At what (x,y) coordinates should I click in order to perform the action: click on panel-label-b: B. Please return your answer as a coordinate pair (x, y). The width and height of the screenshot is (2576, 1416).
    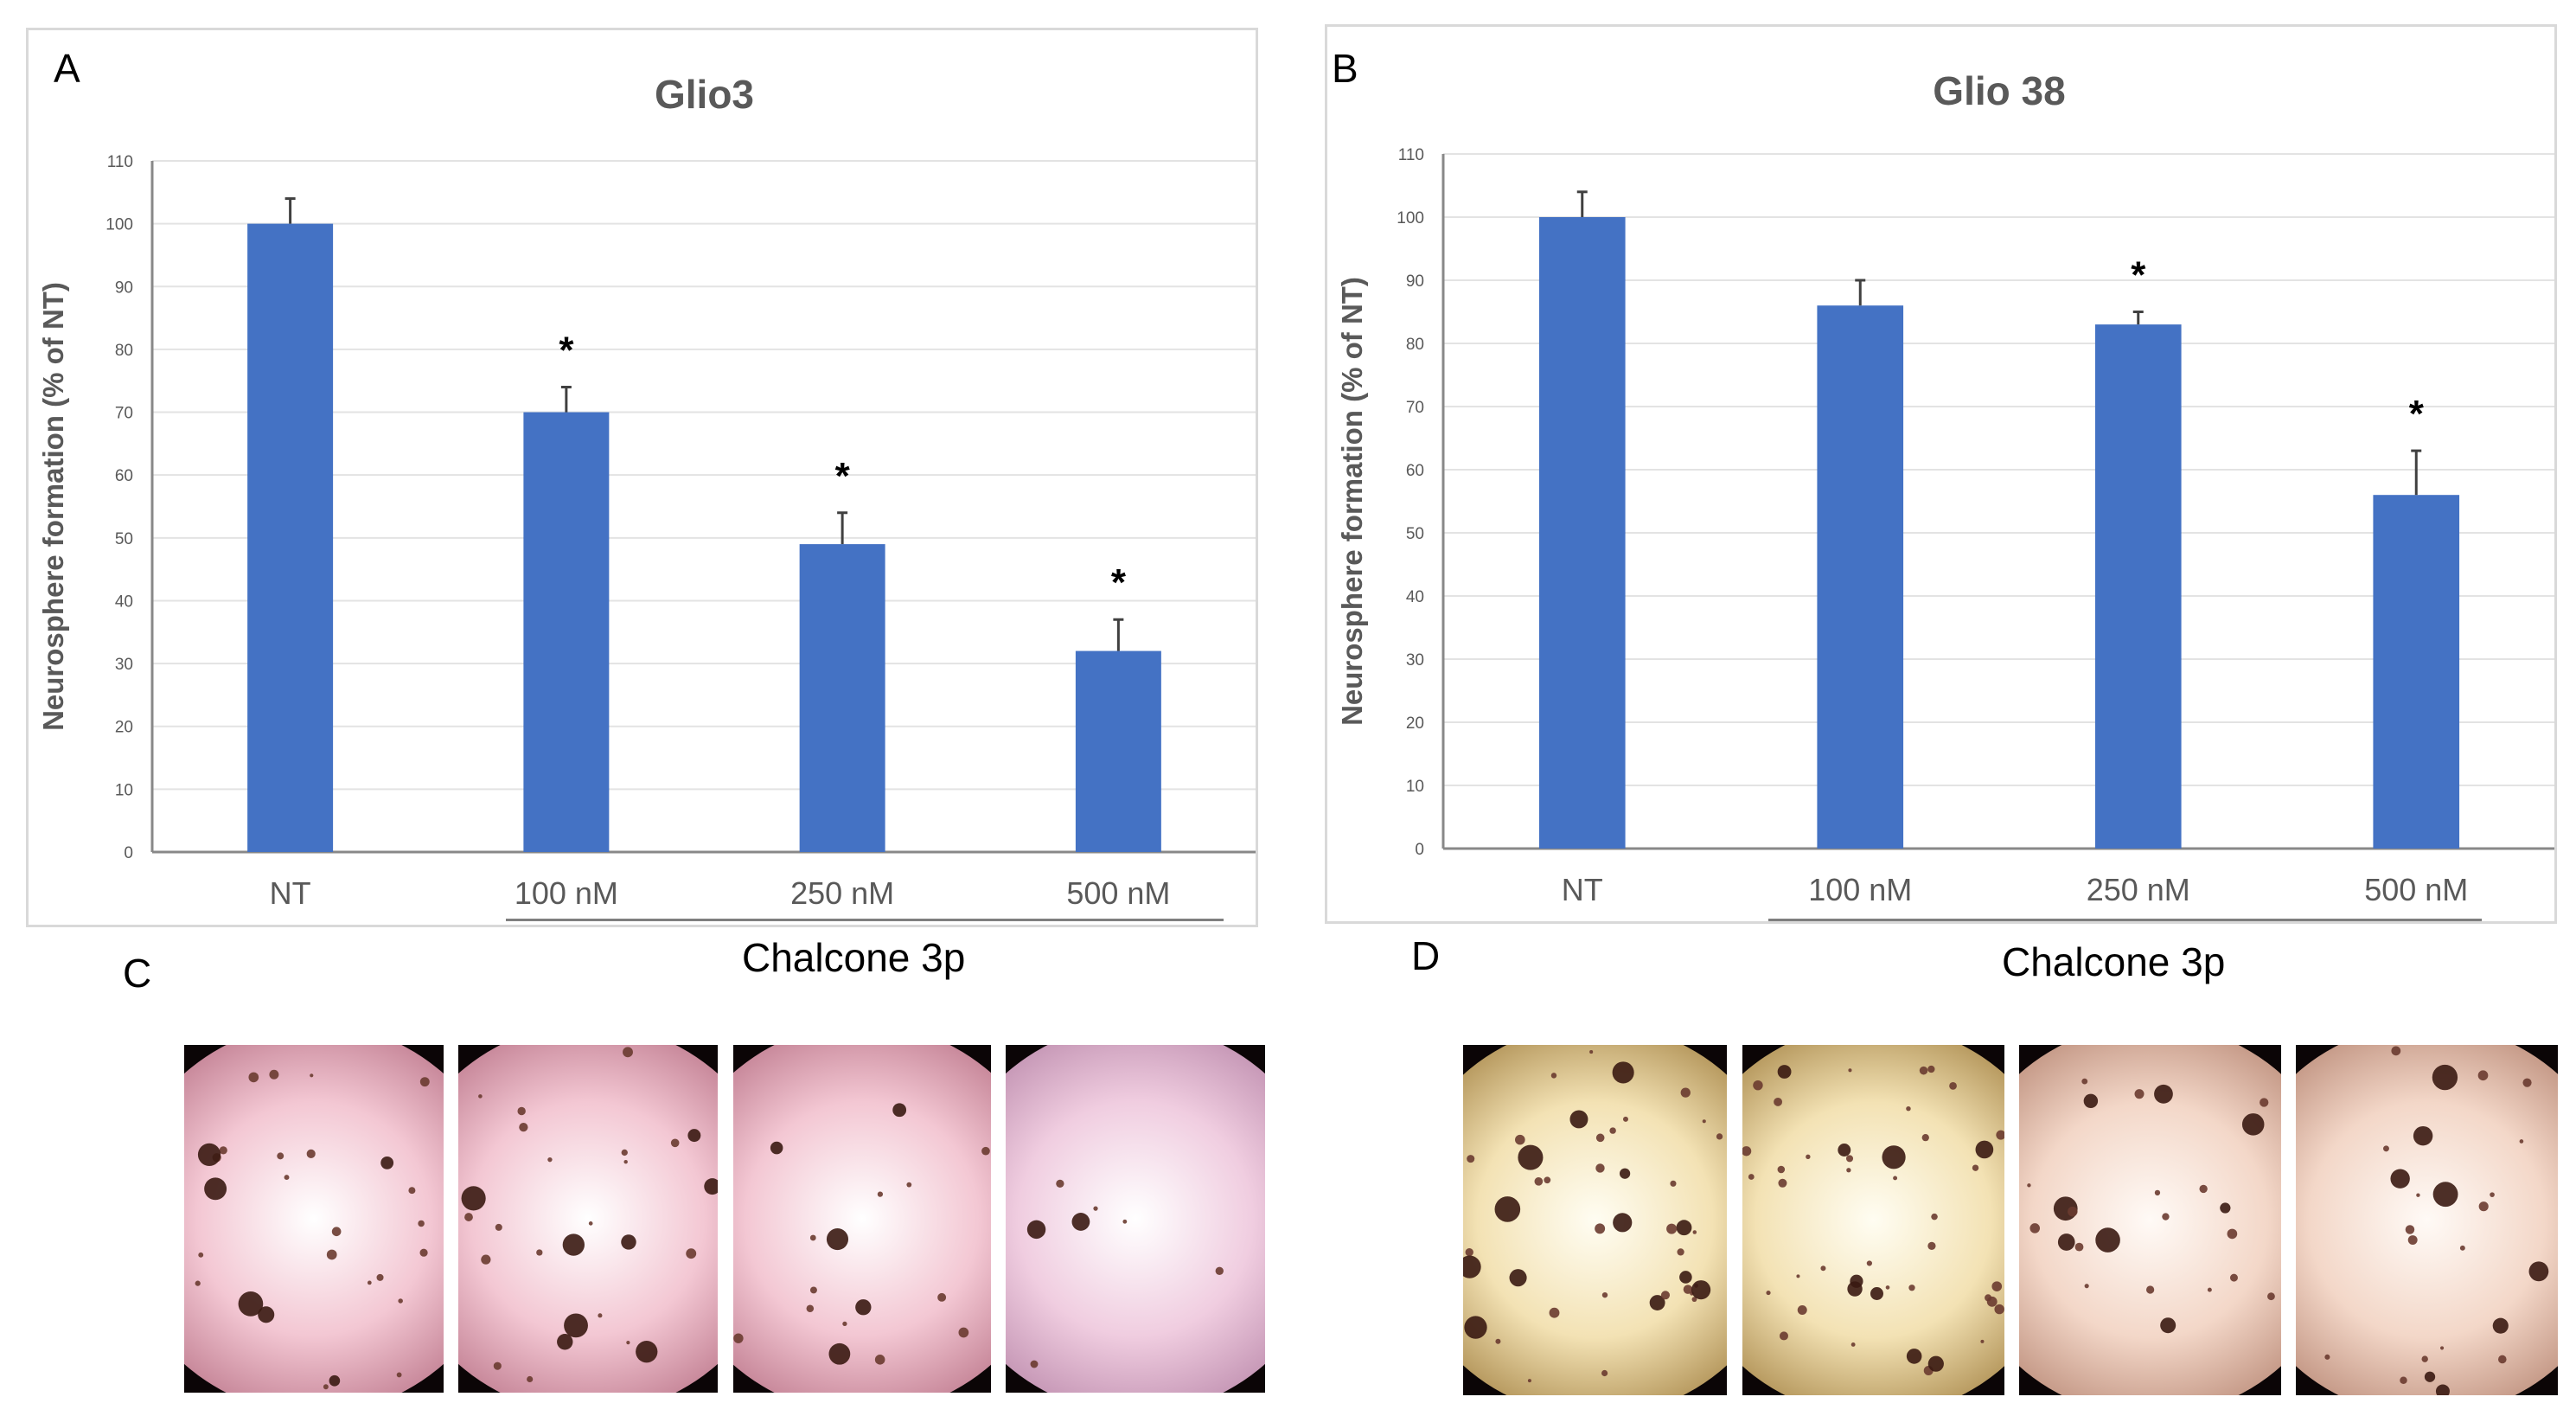
    Looking at the image, I should click on (1345, 68).